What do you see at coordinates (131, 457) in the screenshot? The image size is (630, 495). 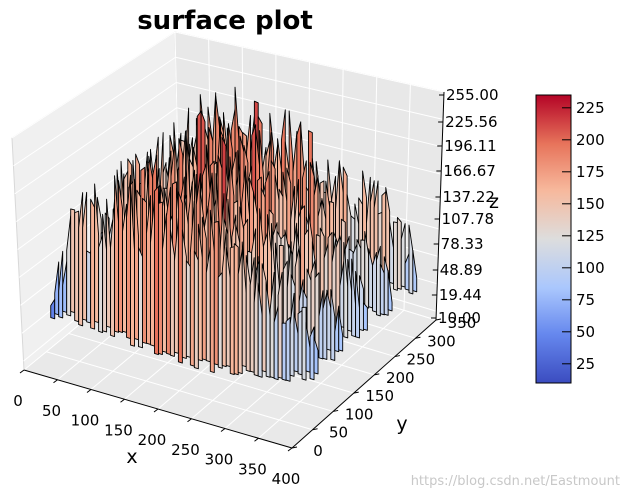 I see `x-axis-label: x` at bounding box center [131, 457].